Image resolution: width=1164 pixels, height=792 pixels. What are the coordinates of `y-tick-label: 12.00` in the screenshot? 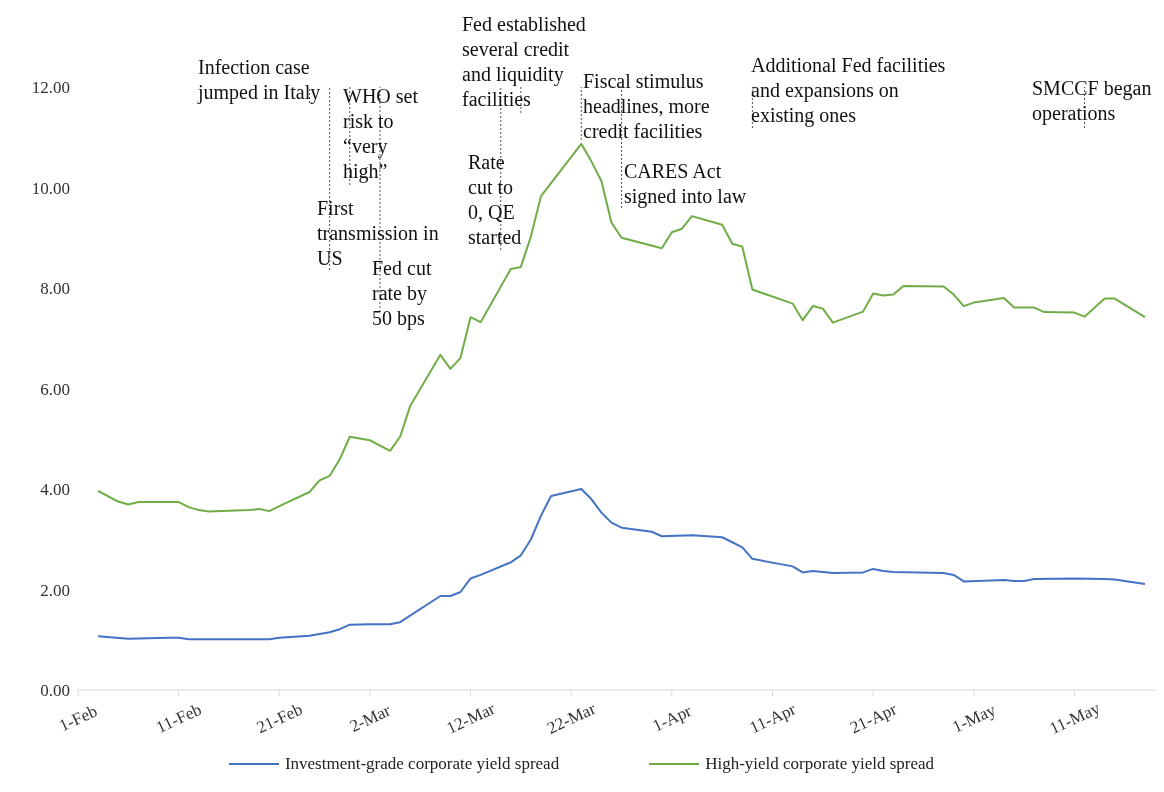 It's located at (50, 88).